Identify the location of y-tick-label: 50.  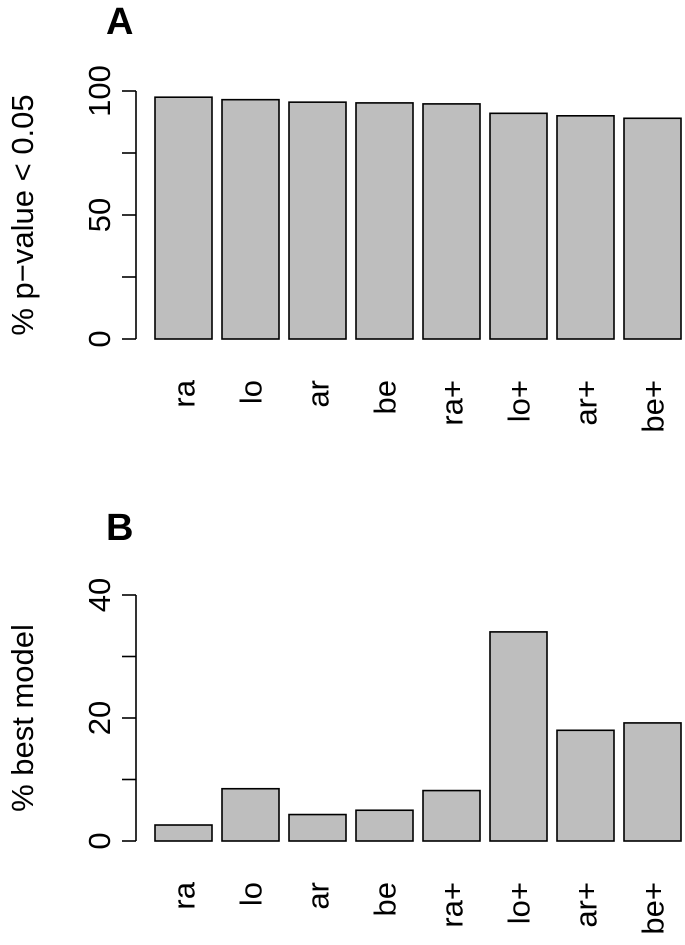
(99, 215).